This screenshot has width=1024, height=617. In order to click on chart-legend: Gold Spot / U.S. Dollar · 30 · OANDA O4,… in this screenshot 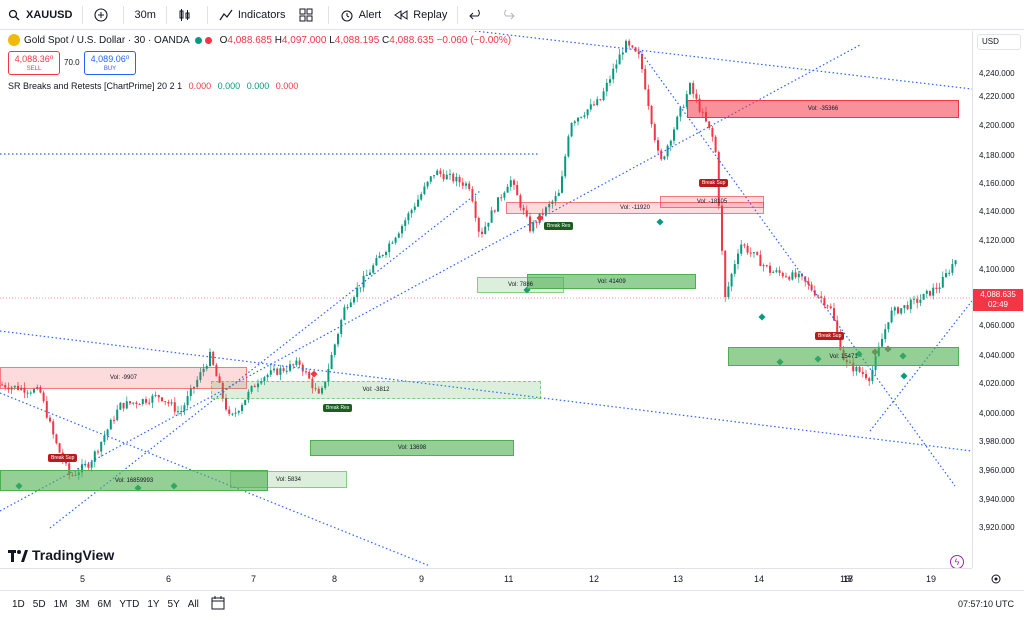, I will do `click(259, 40)`.